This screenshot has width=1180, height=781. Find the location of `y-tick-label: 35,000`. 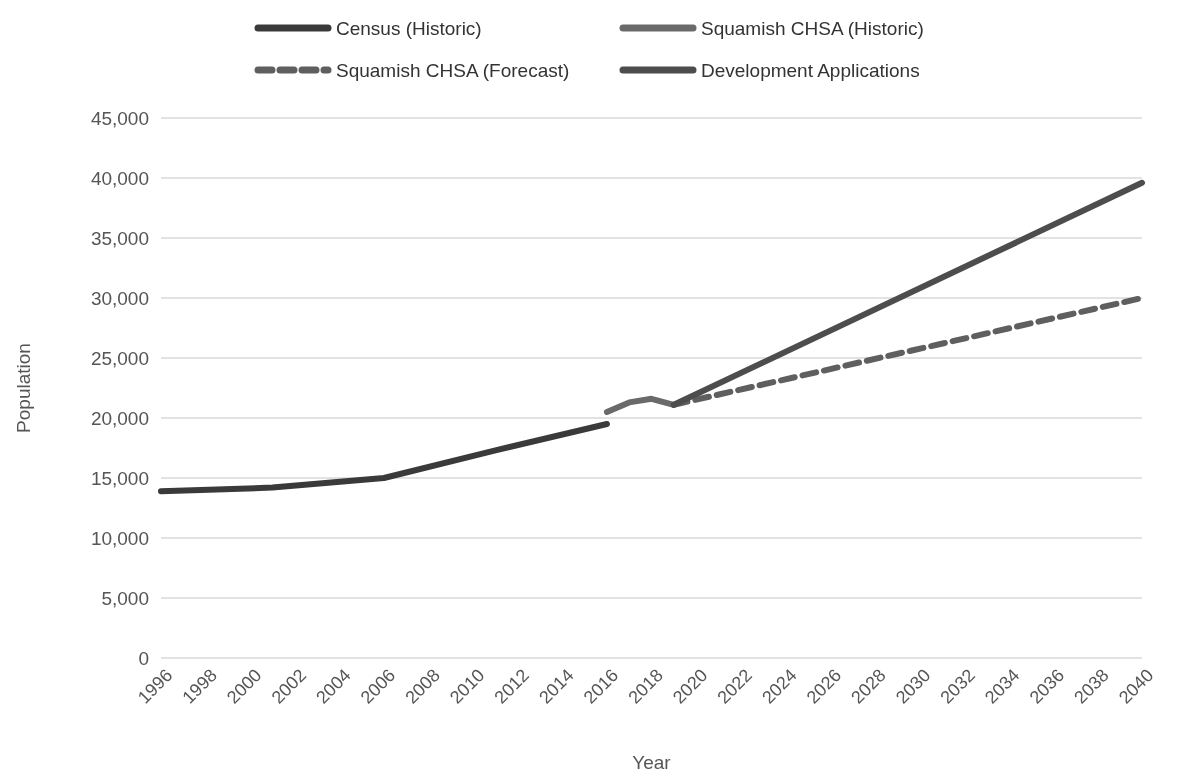

y-tick-label: 35,000 is located at coordinates (119, 238).